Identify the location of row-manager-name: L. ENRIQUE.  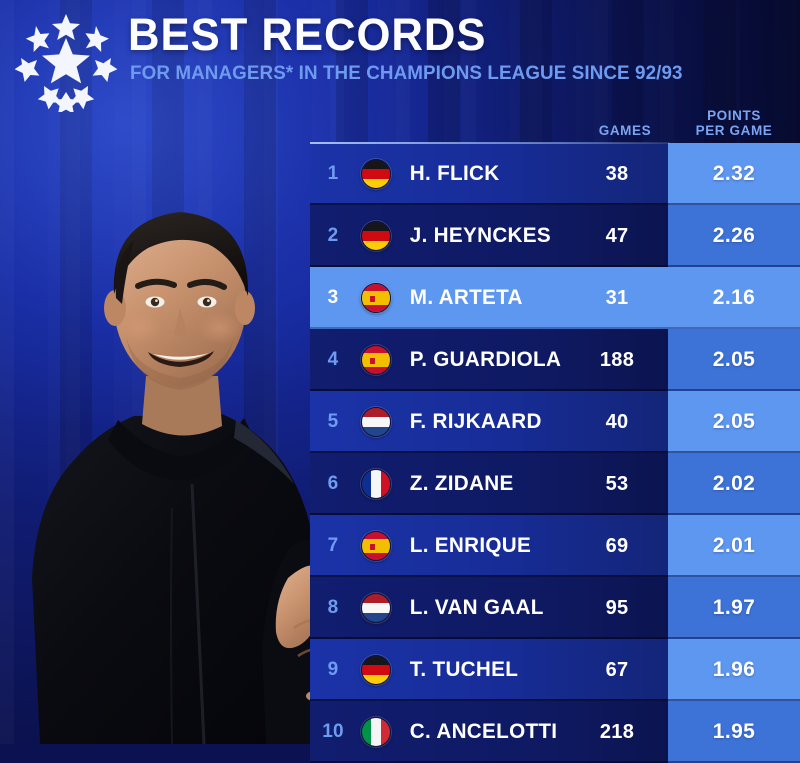
(470, 545).